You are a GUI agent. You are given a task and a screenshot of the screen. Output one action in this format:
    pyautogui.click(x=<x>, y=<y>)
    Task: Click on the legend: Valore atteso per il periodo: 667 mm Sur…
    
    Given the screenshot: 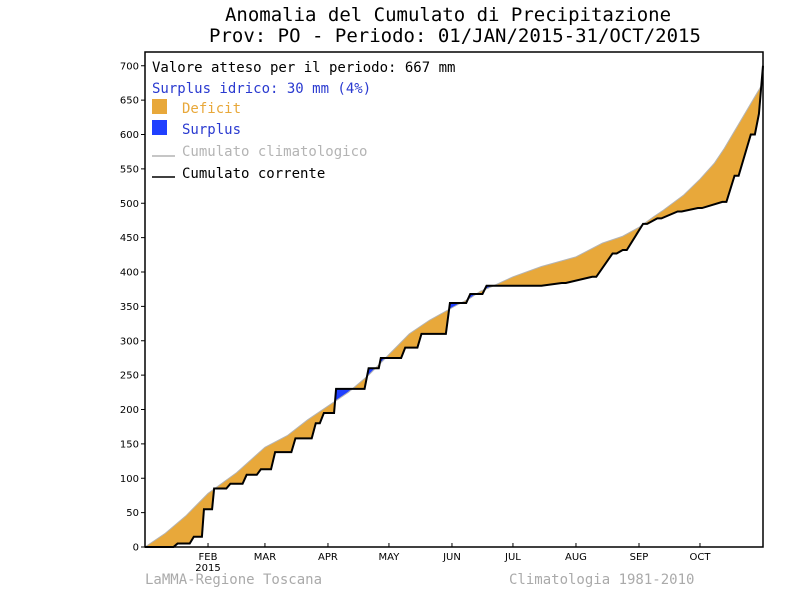 What is the action you would take?
    pyautogui.click(x=303, y=121)
    